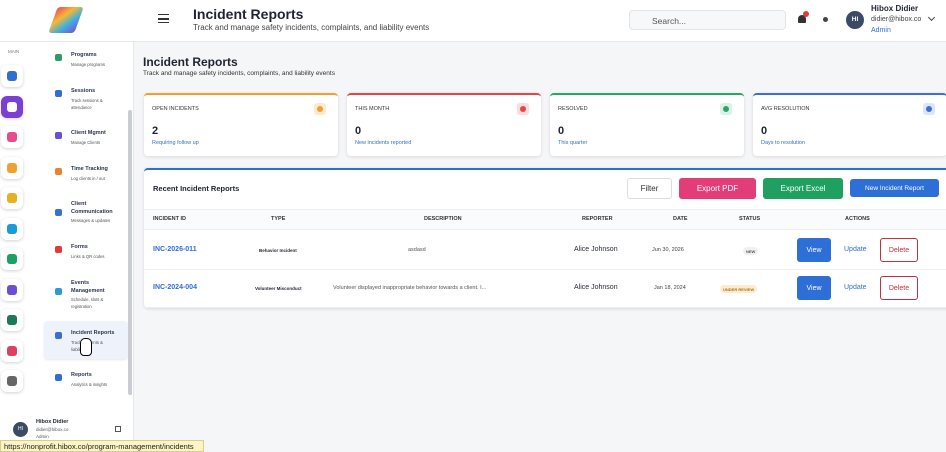  Describe the element at coordinates (87, 104) in the screenshot. I see `nav-desc: Track sessions & attendance` at that location.